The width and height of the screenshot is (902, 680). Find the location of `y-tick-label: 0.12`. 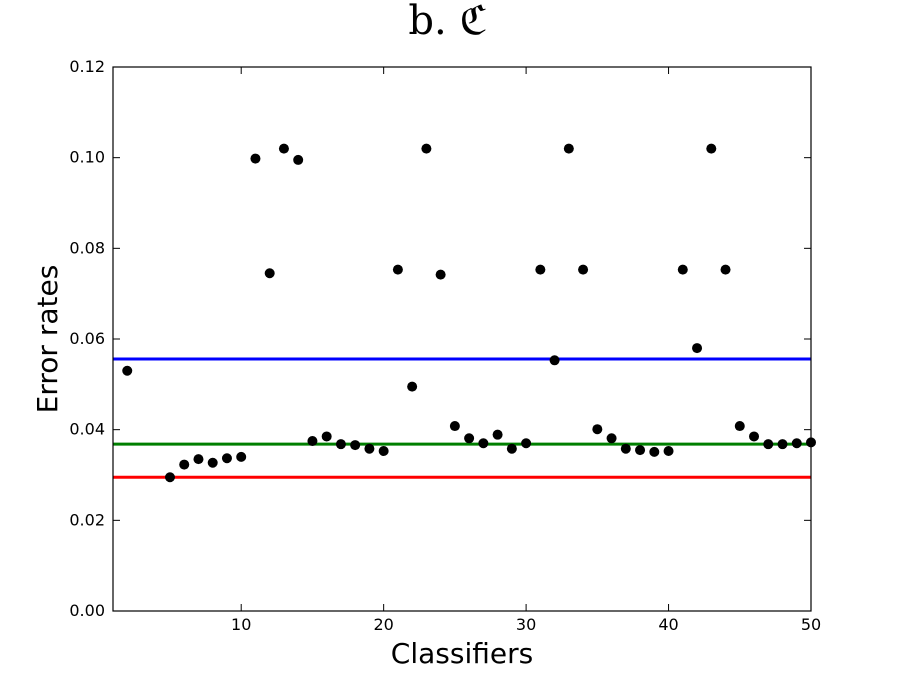

y-tick-label: 0.12 is located at coordinates (87, 66).